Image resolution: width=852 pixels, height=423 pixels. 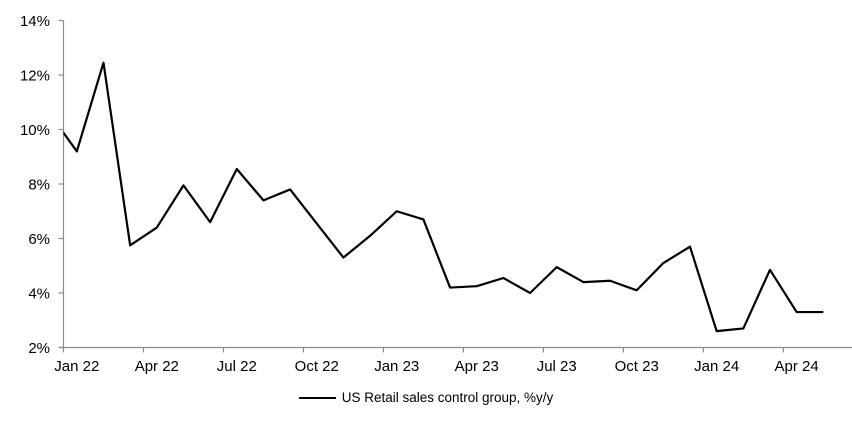 What do you see at coordinates (396, 366) in the screenshot?
I see `x-axis-tick-label: Jan 23` at bounding box center [396, 366].